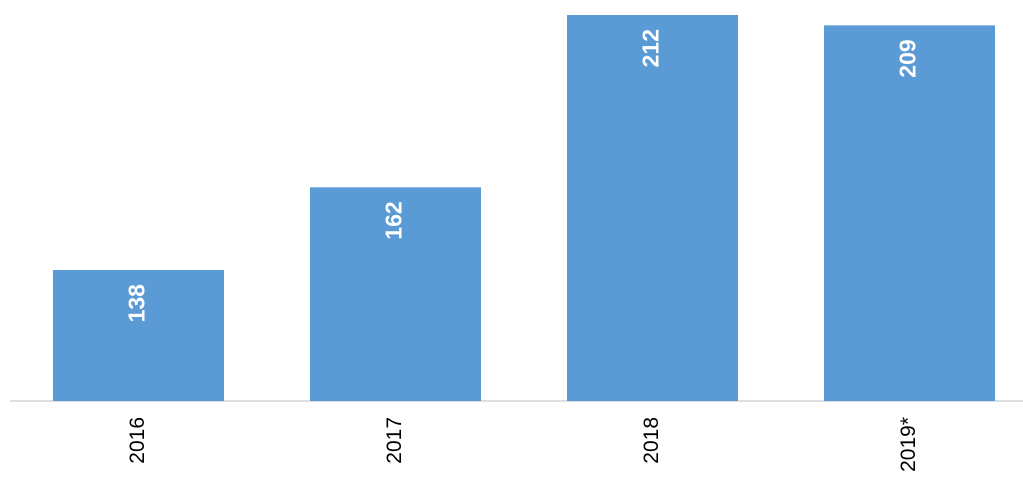 The height and width of the screenshot is (491, 1023). Describe the element at coordinates (908, 444) in the screenshot. I see `x-tick-label: 2019*` at that location.